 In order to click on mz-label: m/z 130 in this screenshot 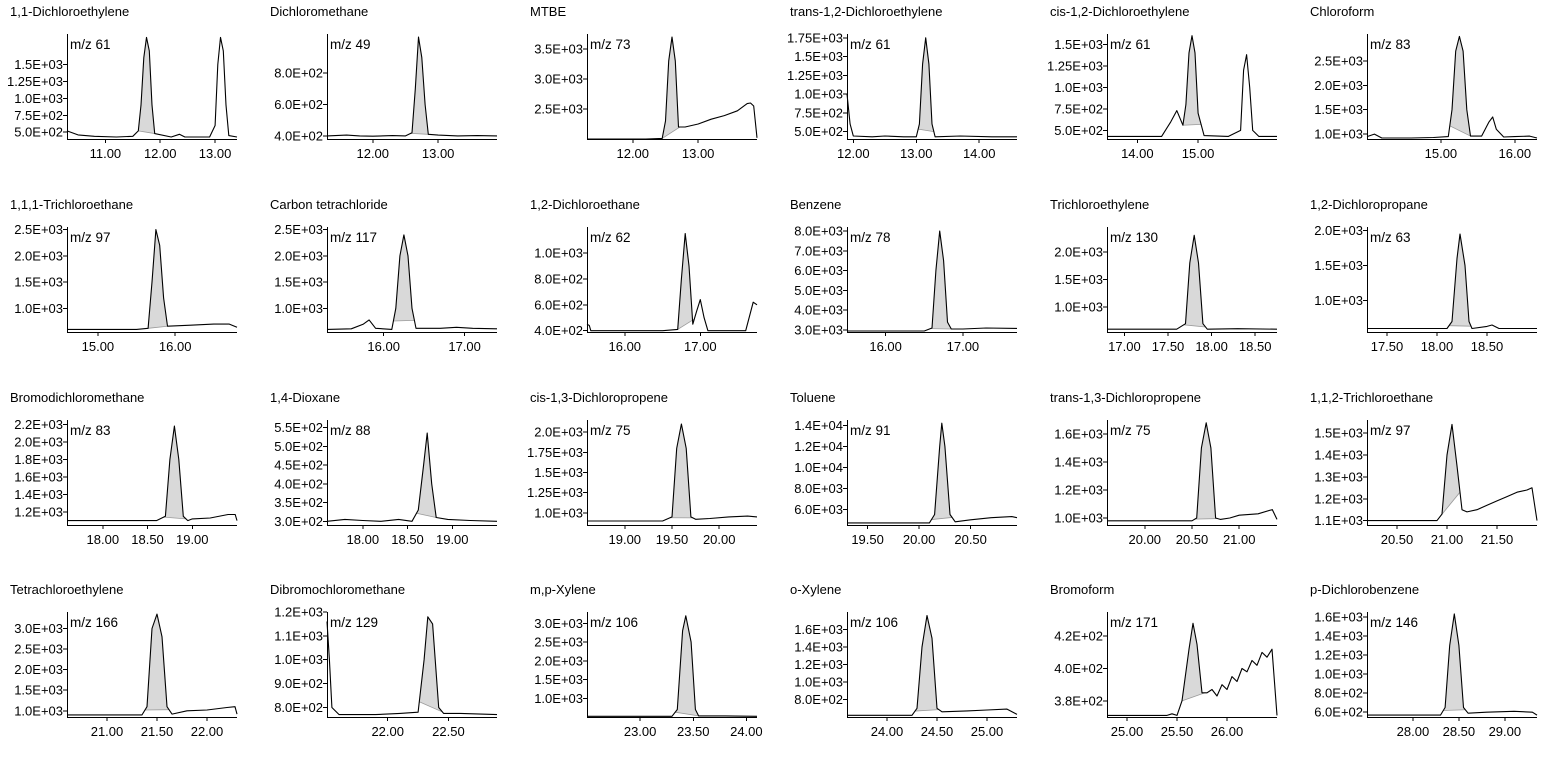, I will do `click(1134, 237)`.